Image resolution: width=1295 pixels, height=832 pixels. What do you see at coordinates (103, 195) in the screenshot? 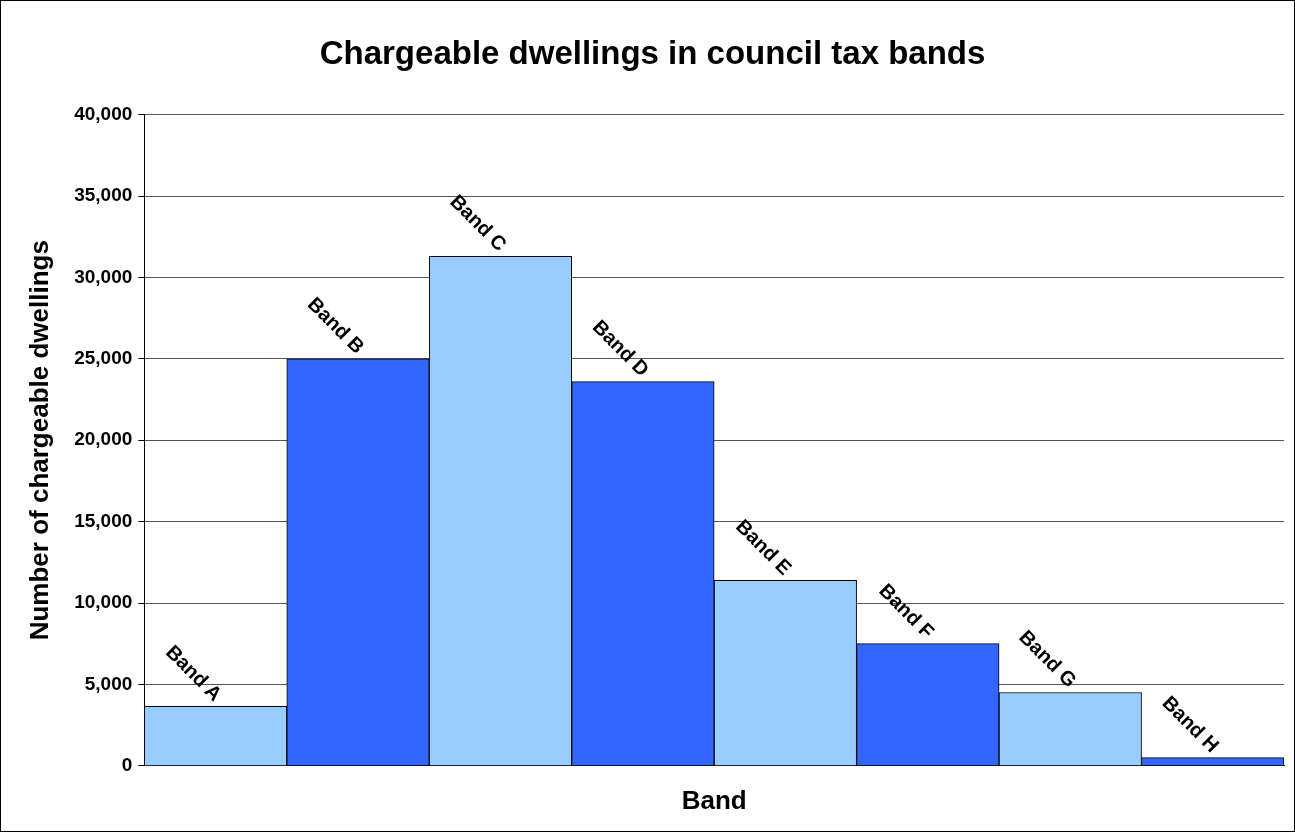
I see `y-tick-label: 35,000` at bounding box center [103, 195].